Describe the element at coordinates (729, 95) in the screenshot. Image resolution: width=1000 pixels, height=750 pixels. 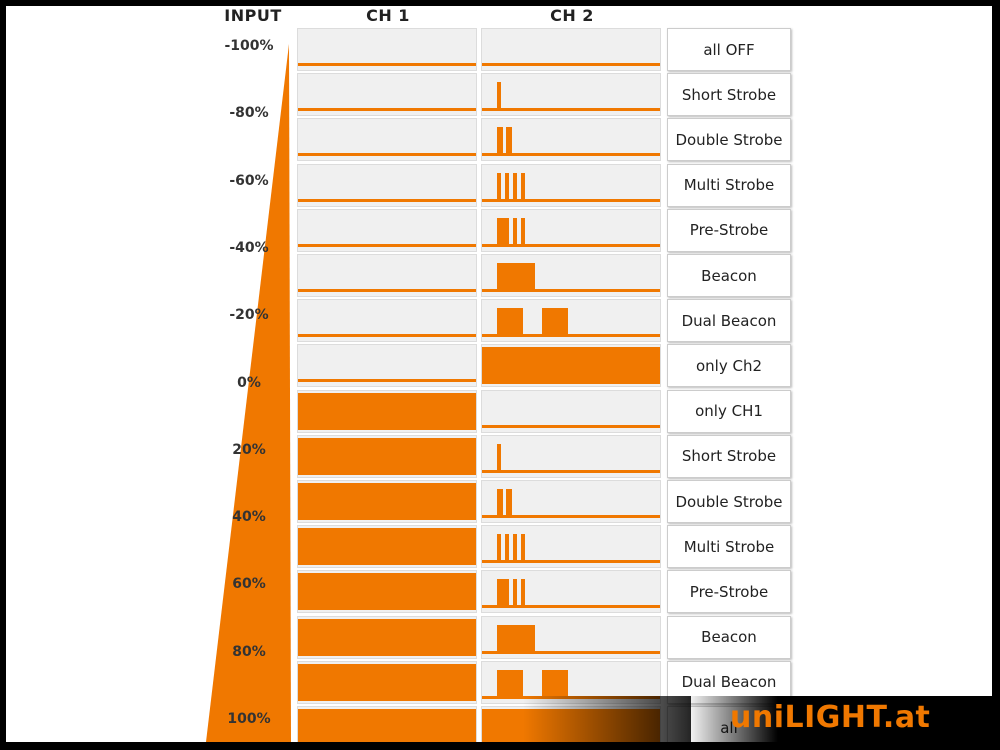
I see `mode-label: Short Strobe` at that location.